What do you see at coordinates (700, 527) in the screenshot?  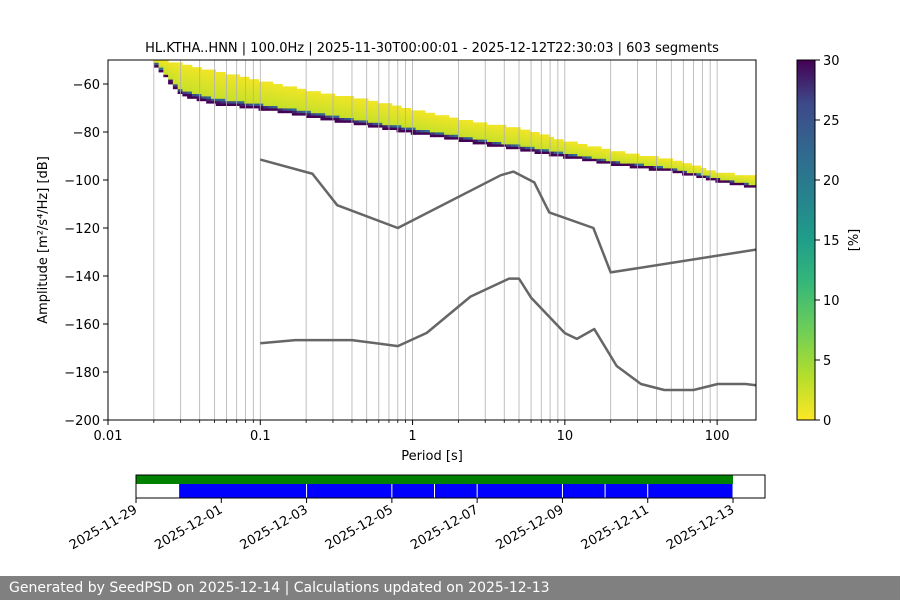 I see `timeline-tick-label: 2025-12-13` at bounding box center [700, 527].